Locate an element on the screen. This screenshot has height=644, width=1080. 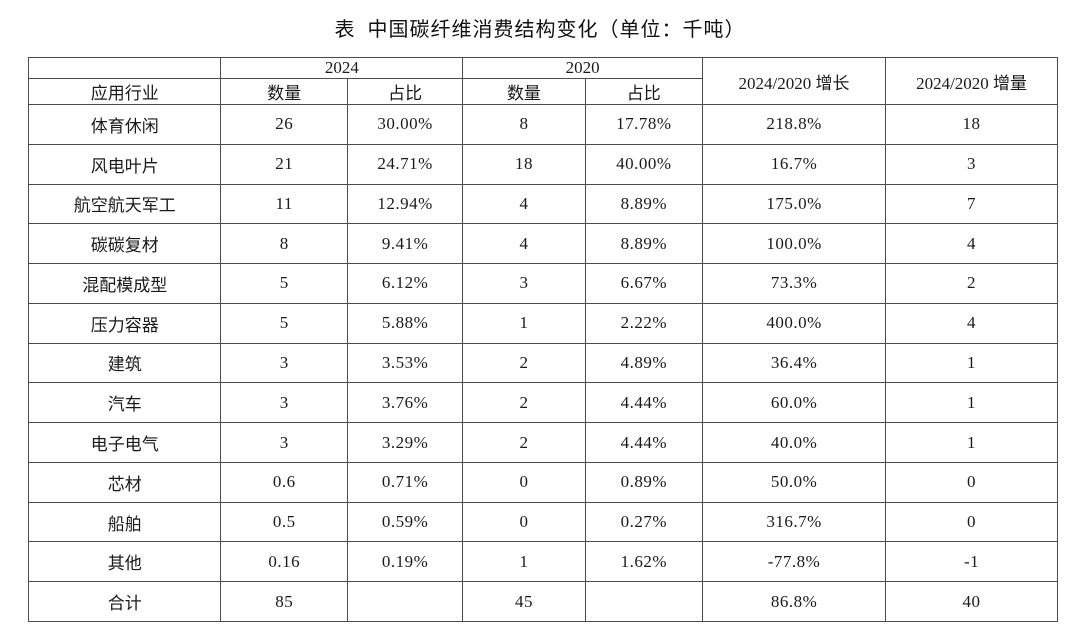
industry-cell: 航空航天军工 is located at coordinates (124, 204).